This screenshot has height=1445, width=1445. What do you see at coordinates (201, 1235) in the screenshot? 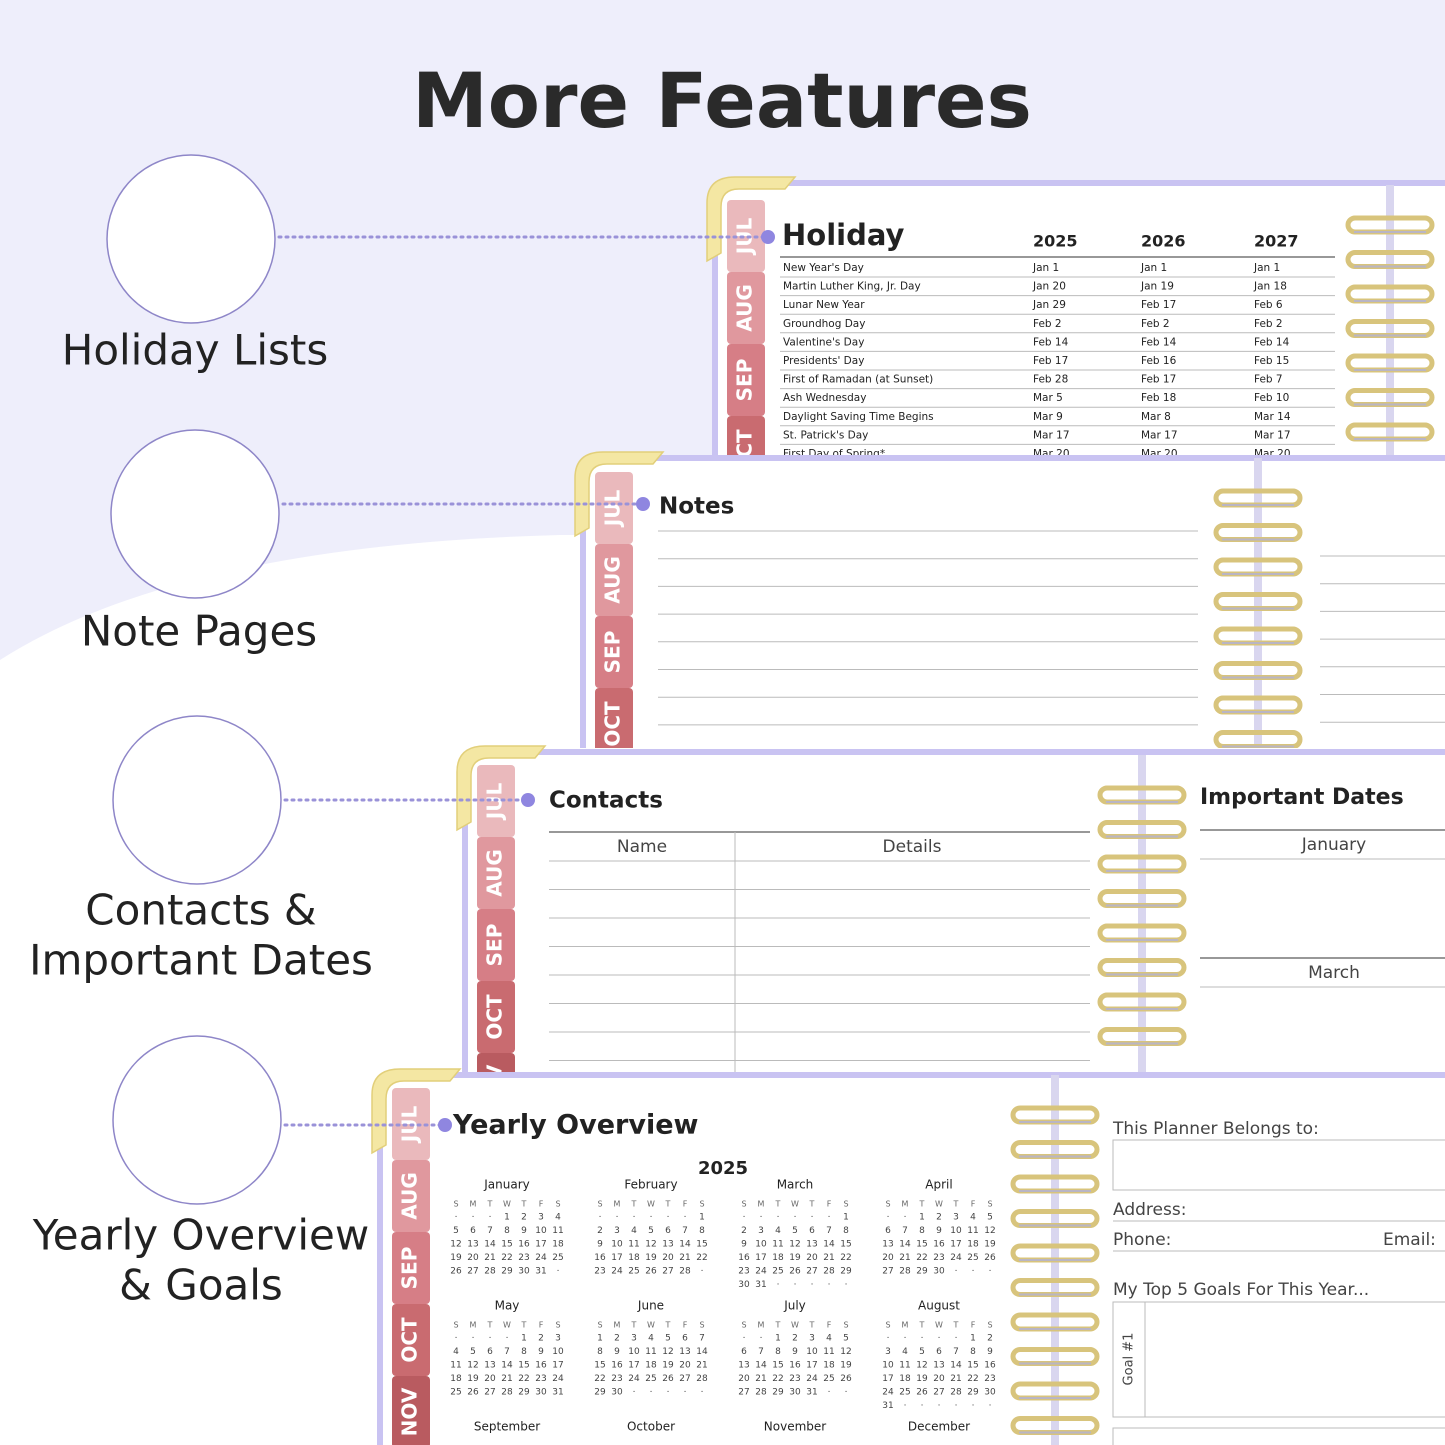
I see `feature-label: Yearly Overview` at bounding box center [201, 1235].